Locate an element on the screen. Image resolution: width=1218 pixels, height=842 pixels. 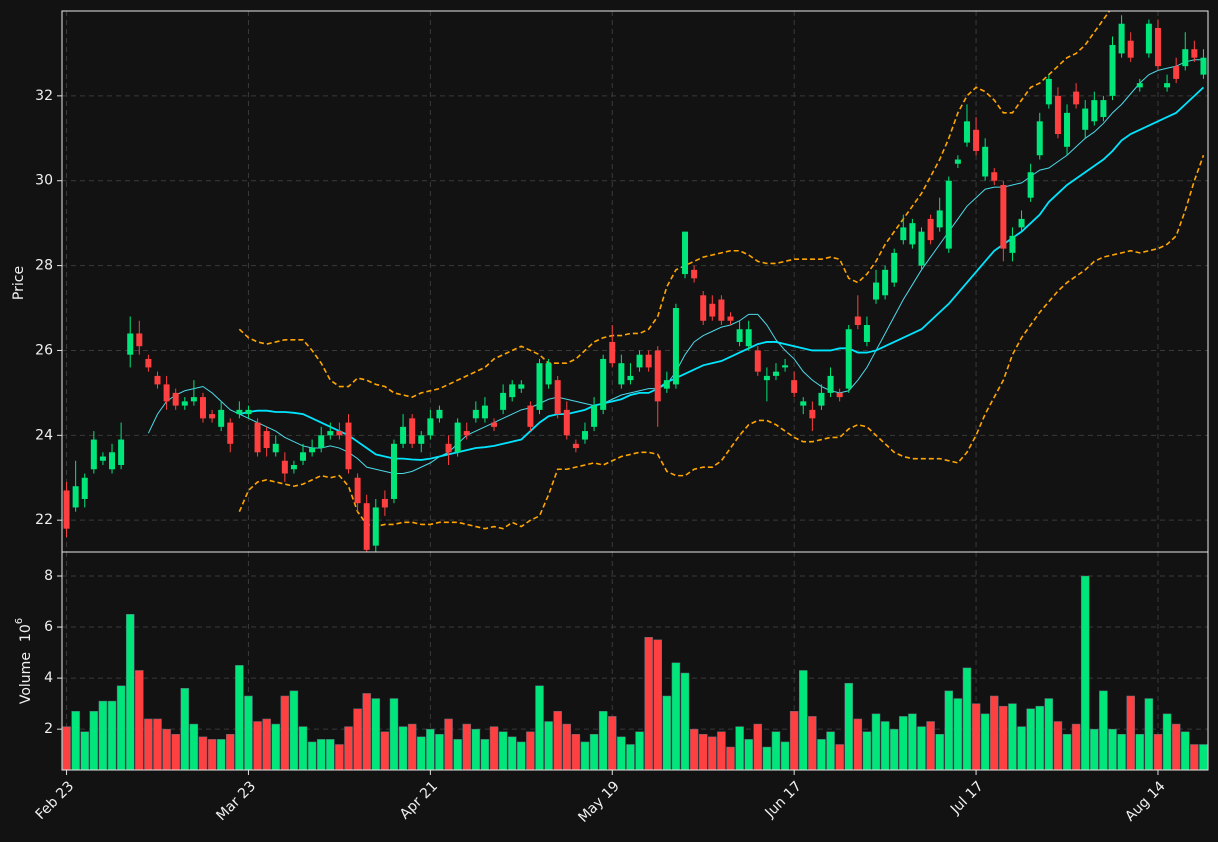
volume-axis-label: Volume 106 is located at coordinates (24, 661).